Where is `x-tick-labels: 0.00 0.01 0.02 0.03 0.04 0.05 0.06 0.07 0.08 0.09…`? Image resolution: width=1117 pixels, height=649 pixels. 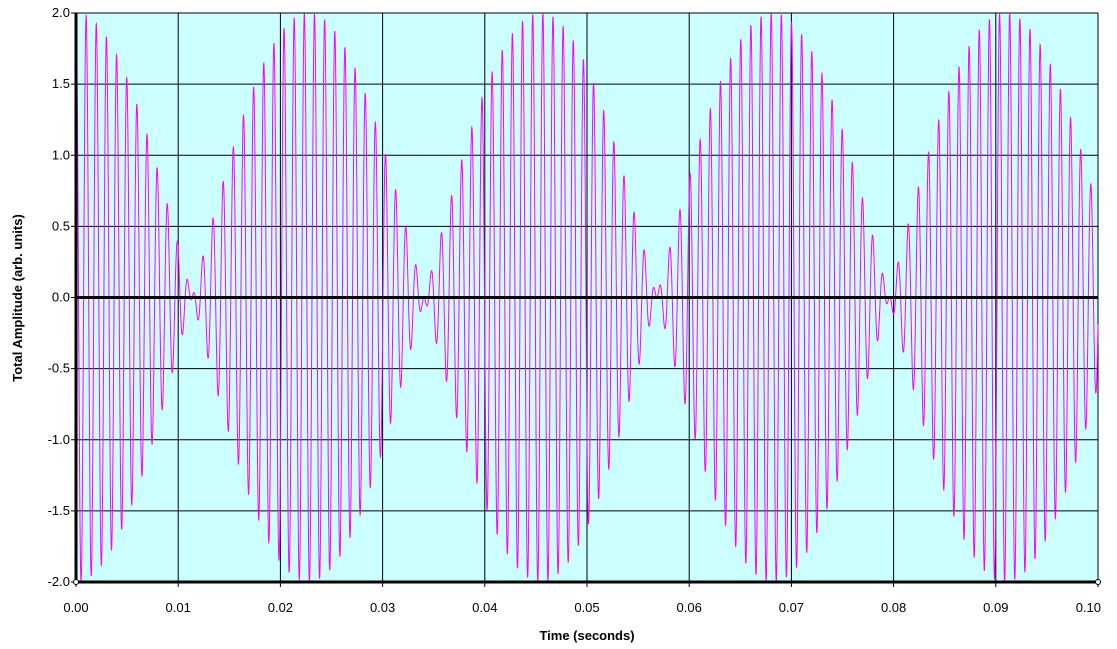
x-tick-labels: 0.00 0.01 0.02 0.03 0.04 0.05 0.06 0.07 0.08 0.09… is located at coordinates (582, 607).